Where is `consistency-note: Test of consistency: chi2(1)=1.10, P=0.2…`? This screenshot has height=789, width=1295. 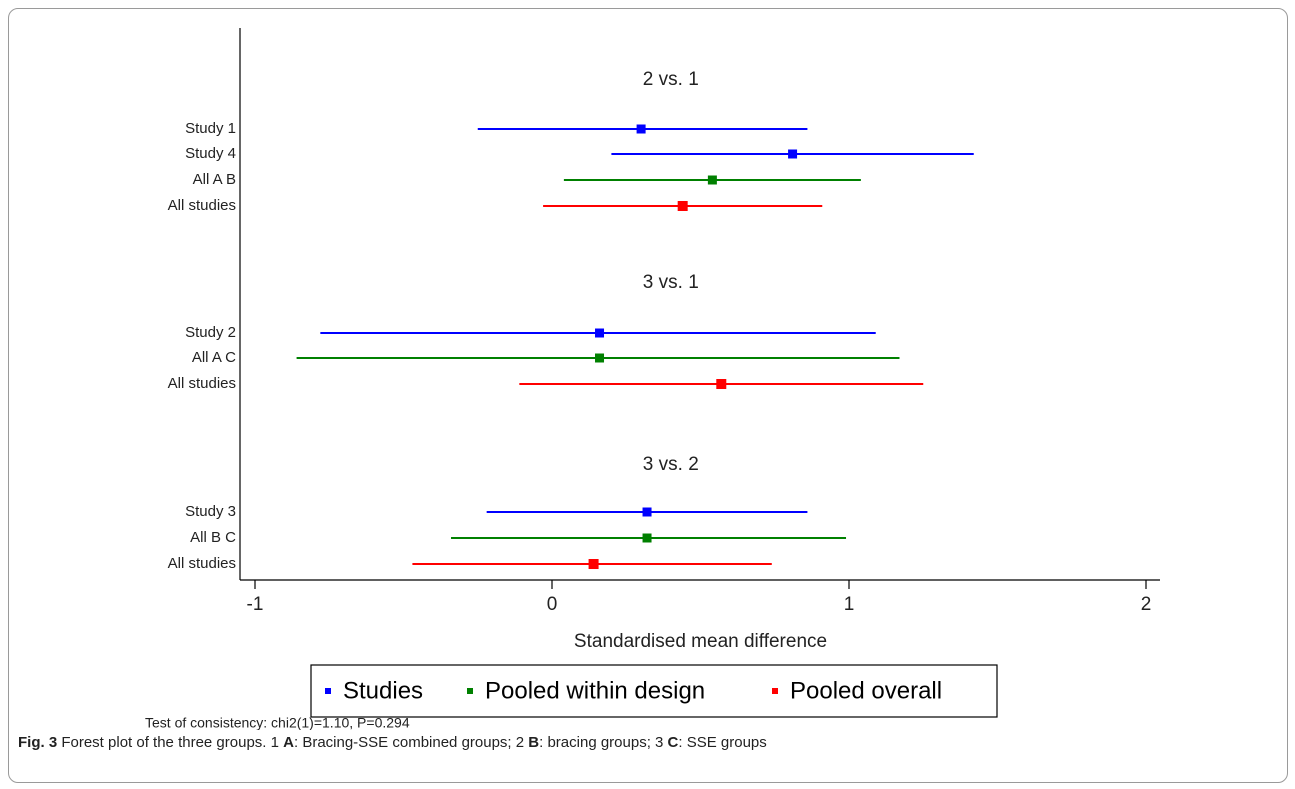
consistency-note: Test of consistency: chi2(1)=1.10, P=0.2… is located at coordinates (277, 722).